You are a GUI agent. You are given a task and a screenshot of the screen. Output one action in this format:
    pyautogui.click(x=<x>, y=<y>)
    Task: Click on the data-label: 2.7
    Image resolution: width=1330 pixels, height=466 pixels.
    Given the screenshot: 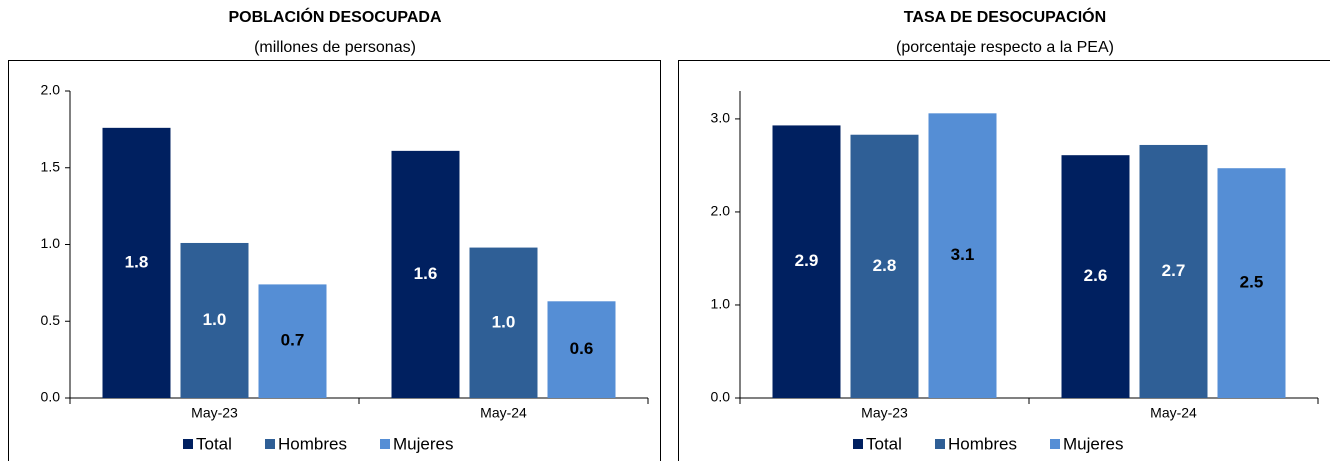 What is the action you would take?
    pyautogui.click(x=1174, y=270)
    